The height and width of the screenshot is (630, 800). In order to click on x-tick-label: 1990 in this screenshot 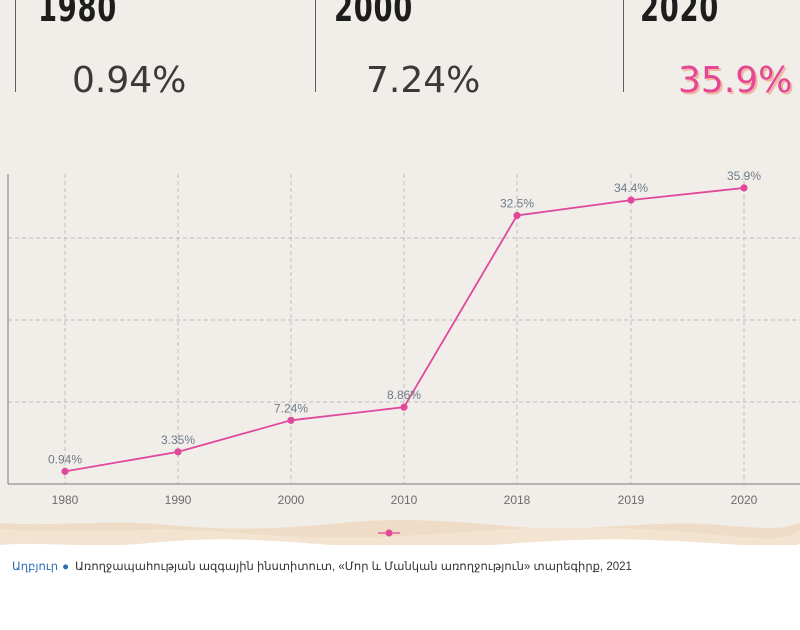, I will do `click(178, 500)`.